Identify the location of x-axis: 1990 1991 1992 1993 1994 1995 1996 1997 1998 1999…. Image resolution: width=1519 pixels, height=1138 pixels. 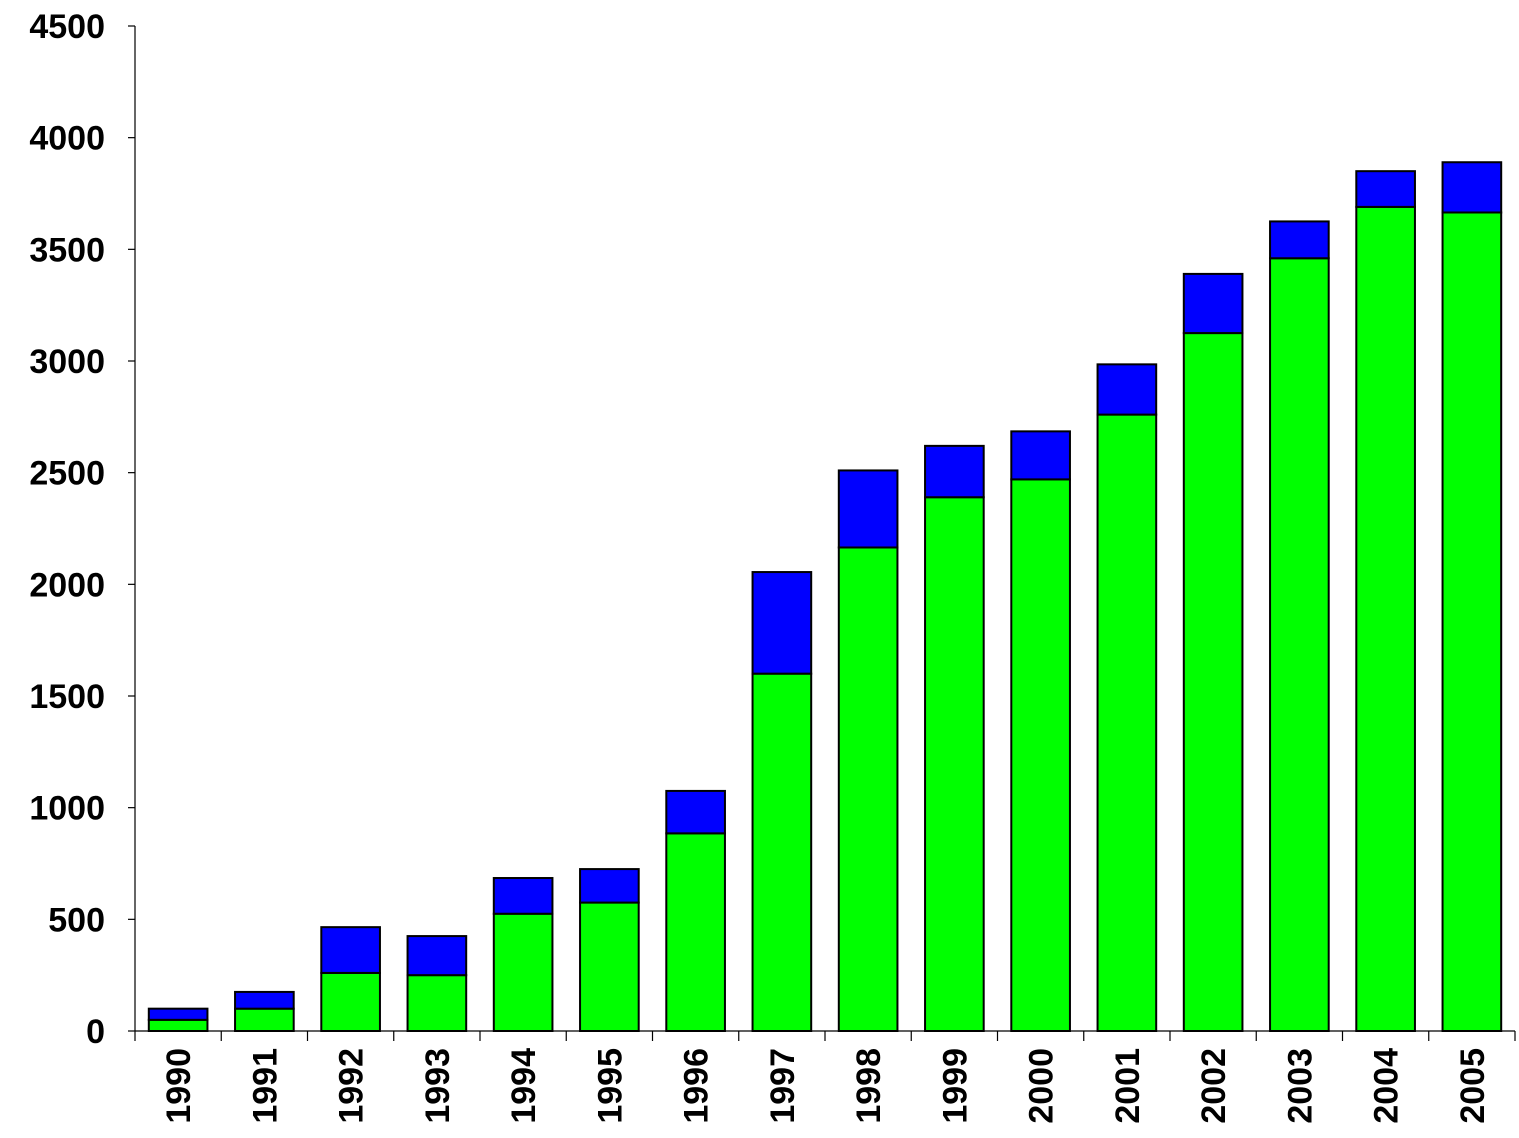
(825, 1077).